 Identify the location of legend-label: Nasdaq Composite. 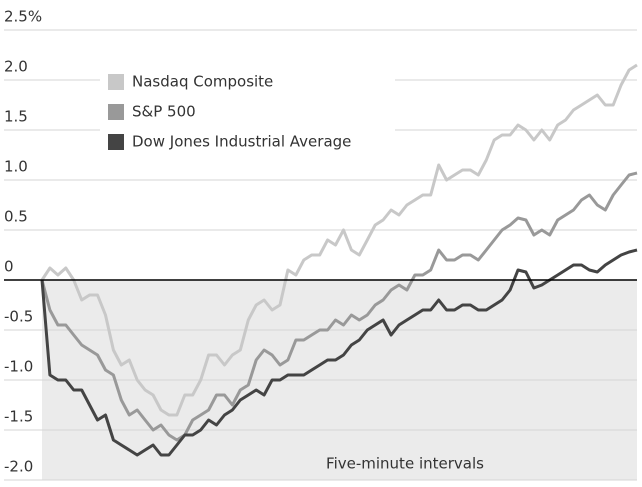
(202, 82).